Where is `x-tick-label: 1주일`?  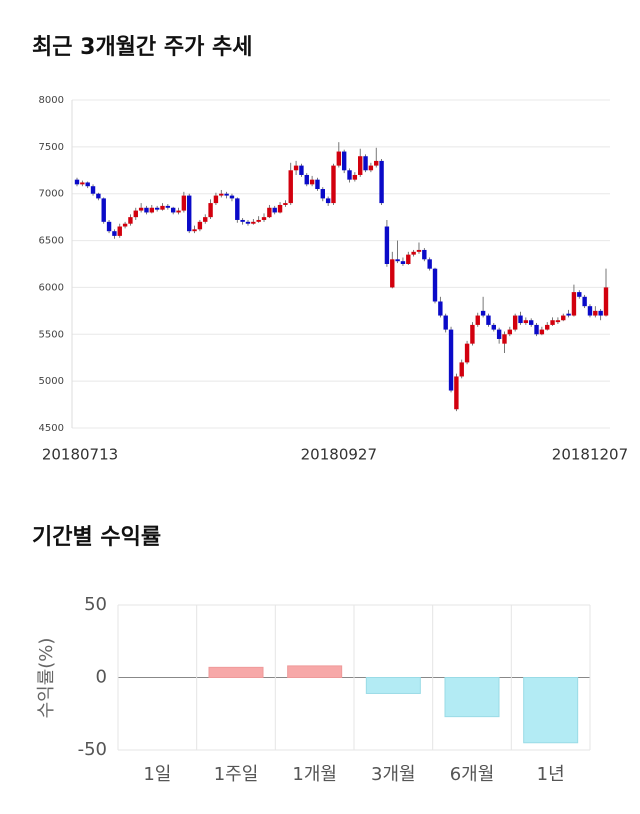
x-tick-label: 1주일 is located at coordinates (236, 774).